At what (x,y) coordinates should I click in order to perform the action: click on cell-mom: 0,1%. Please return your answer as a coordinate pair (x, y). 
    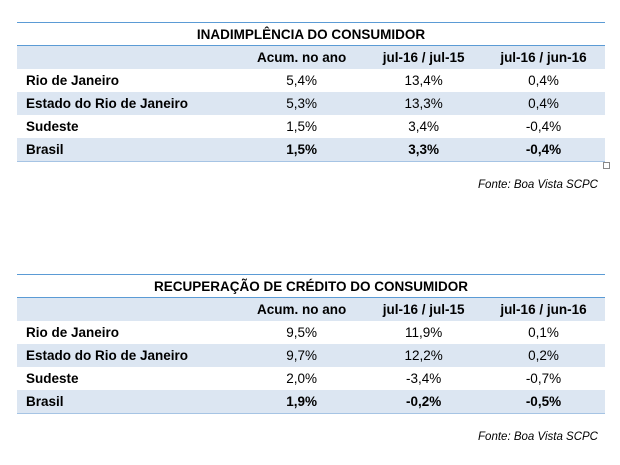
    Looking at the image, I should click on (543, 332).